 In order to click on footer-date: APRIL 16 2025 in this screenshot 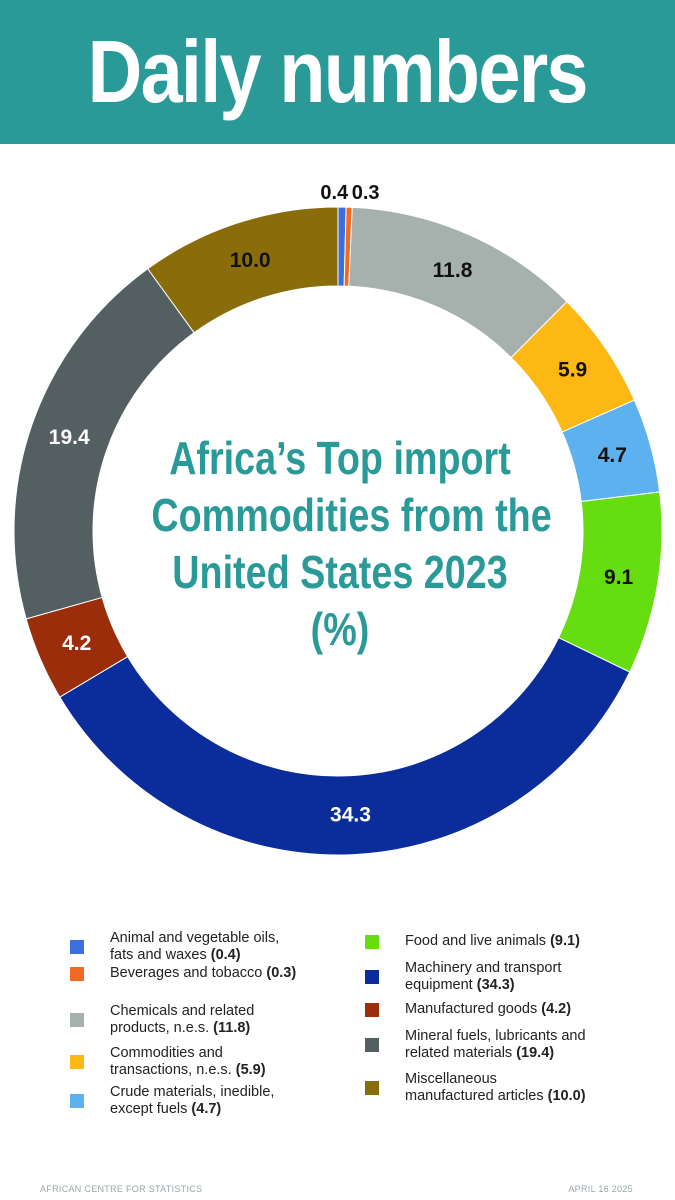, I will do `click(600, 1189)`.